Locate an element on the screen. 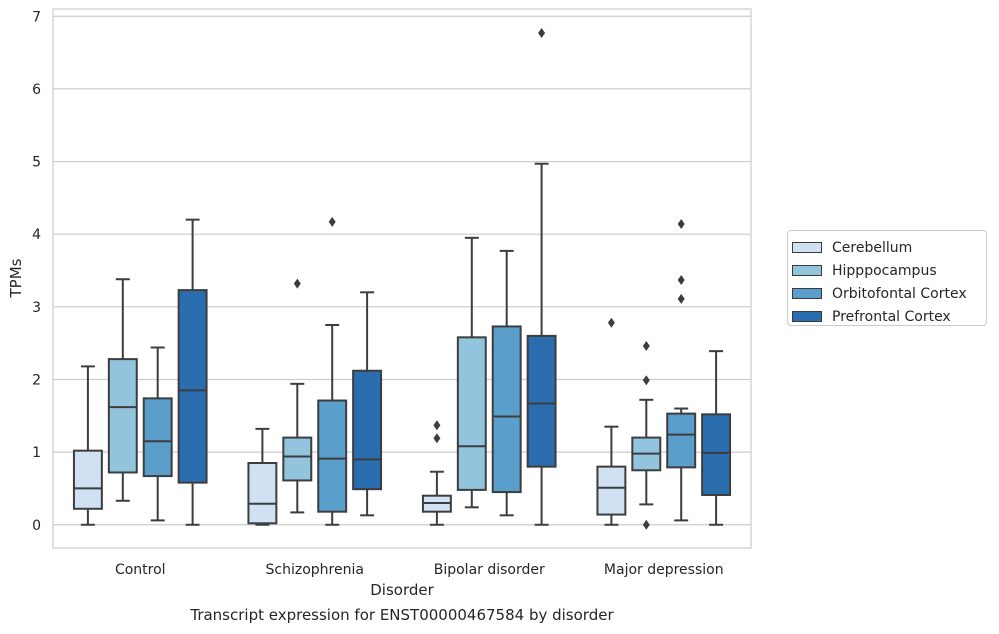 This screenshot has width=999, height=634. x-tick-label: Bipolar disorder is located at coordinates (489, 570).